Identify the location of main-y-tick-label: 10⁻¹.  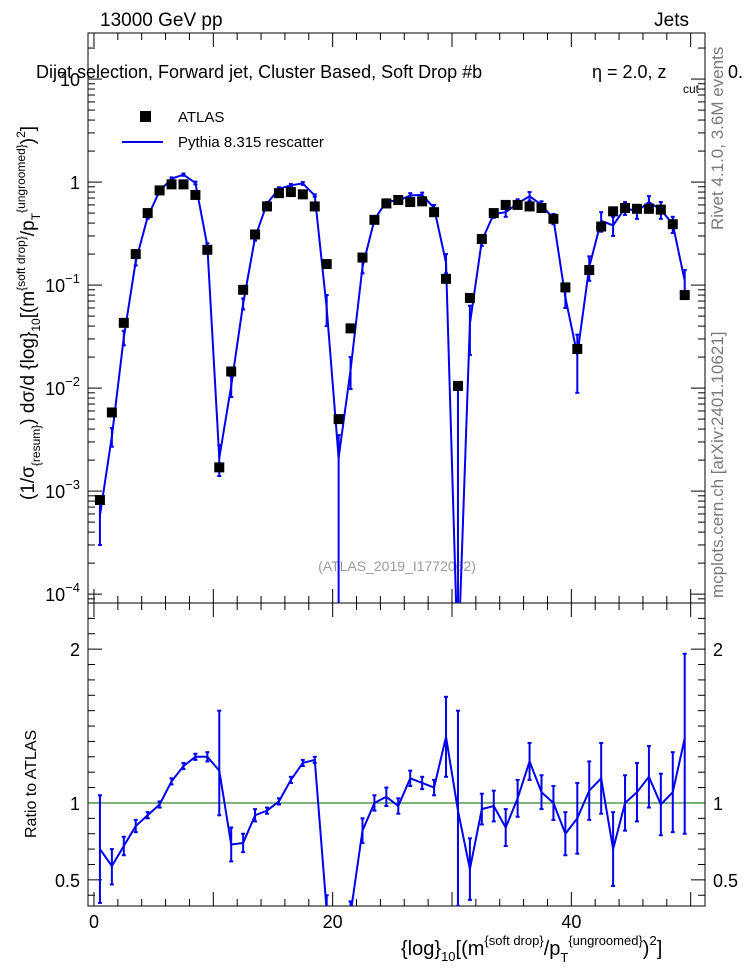
(62, 283).